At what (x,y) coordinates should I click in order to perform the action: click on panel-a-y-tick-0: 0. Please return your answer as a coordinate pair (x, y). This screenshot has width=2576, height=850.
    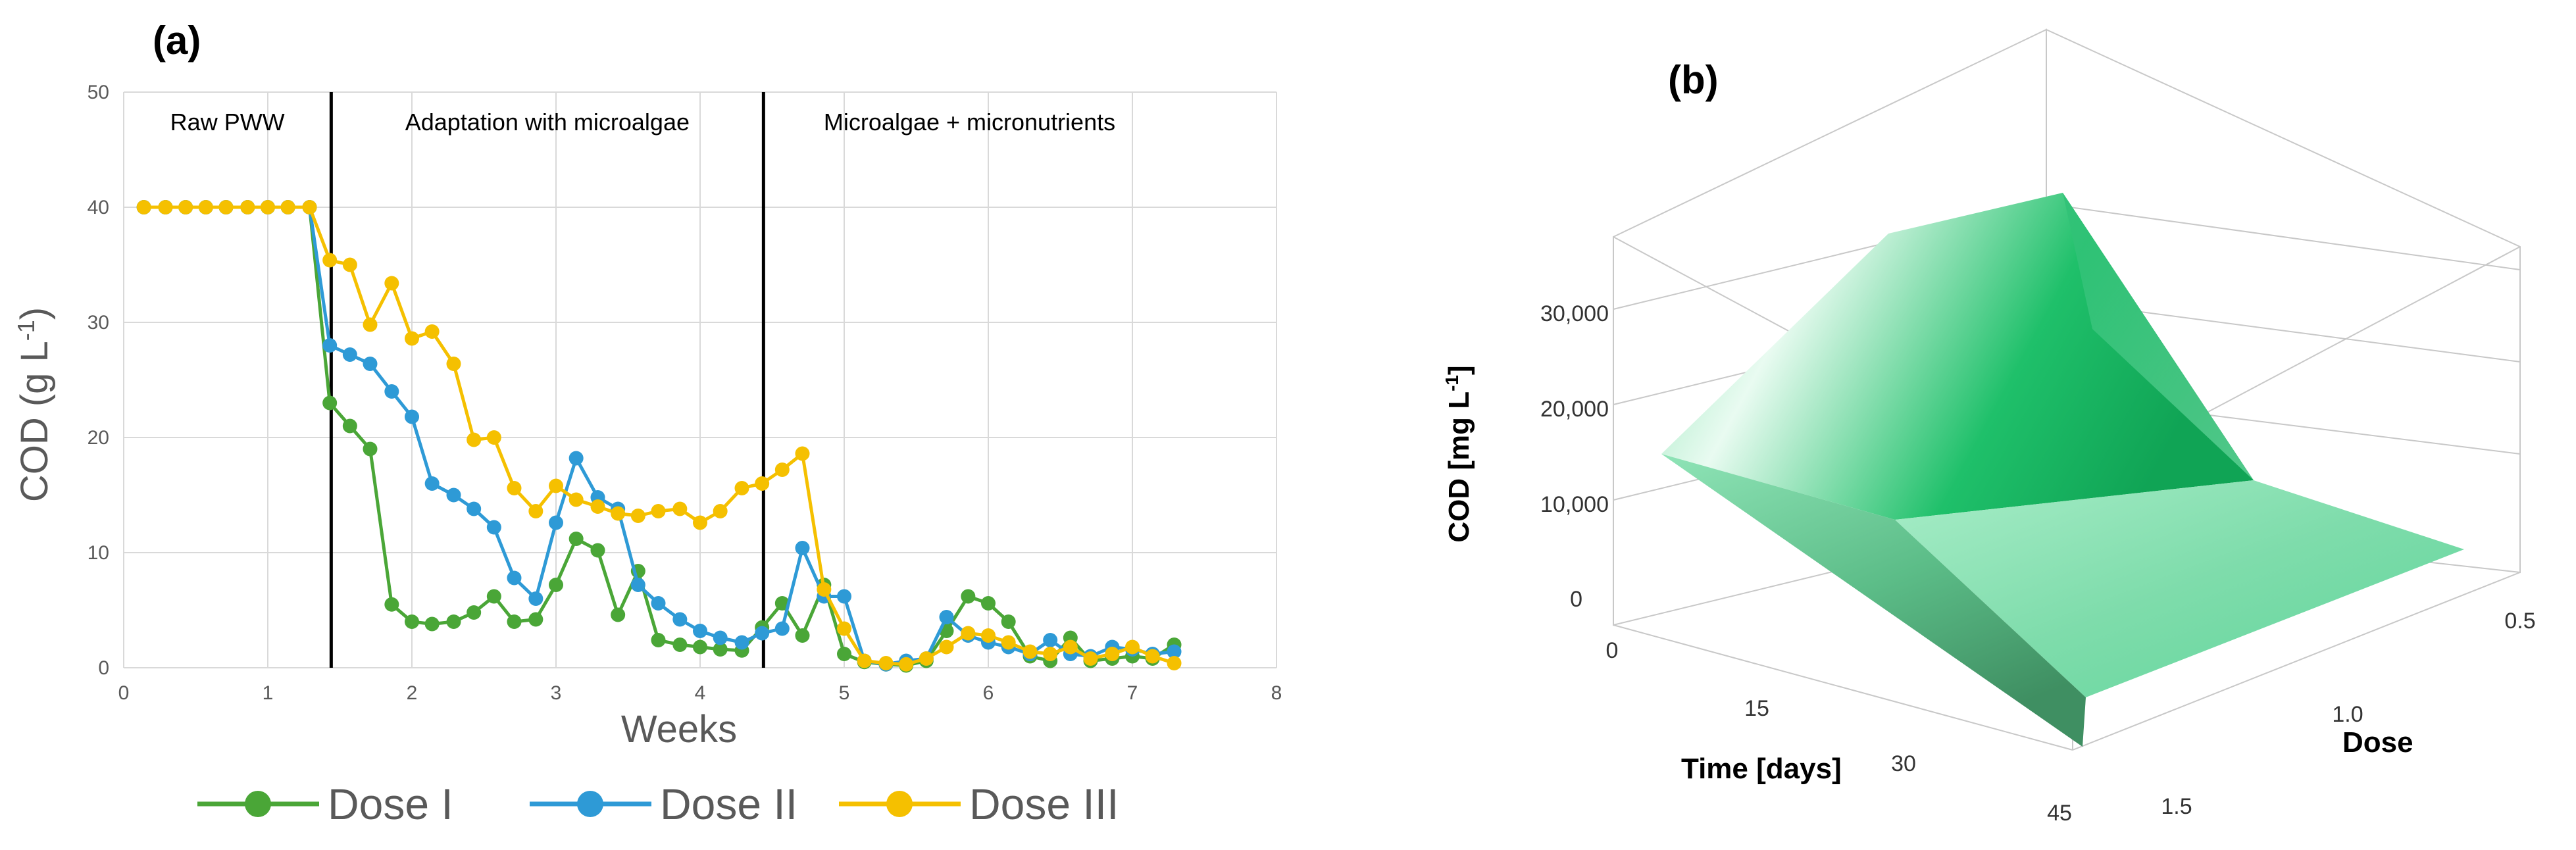
    Looking at the image, I should click on (103, 668).